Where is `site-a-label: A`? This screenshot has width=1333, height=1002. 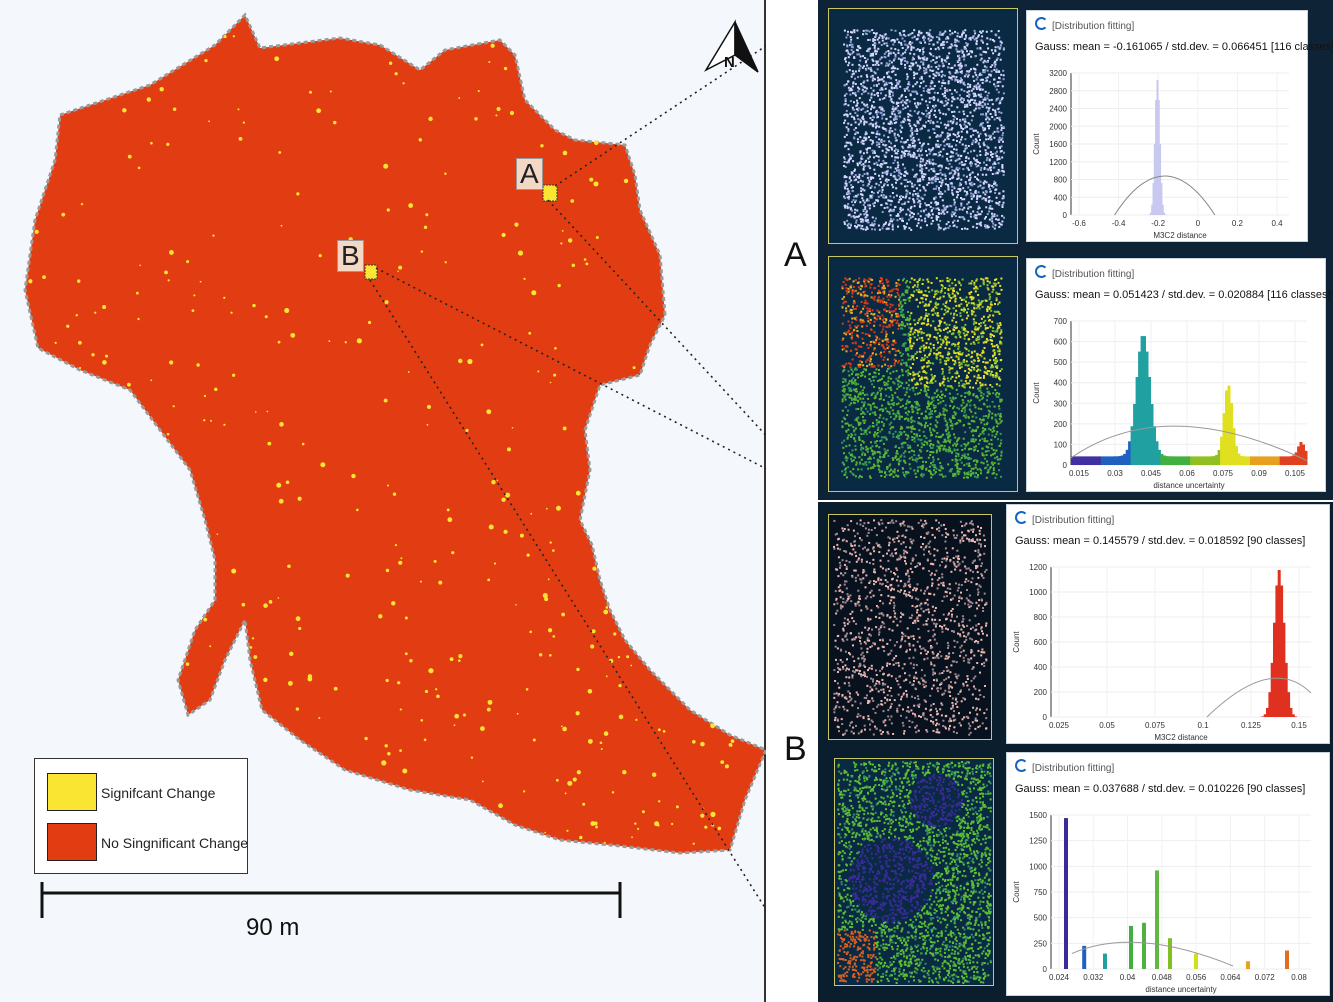 site-a-label: A is located at coordinates (529, 174).